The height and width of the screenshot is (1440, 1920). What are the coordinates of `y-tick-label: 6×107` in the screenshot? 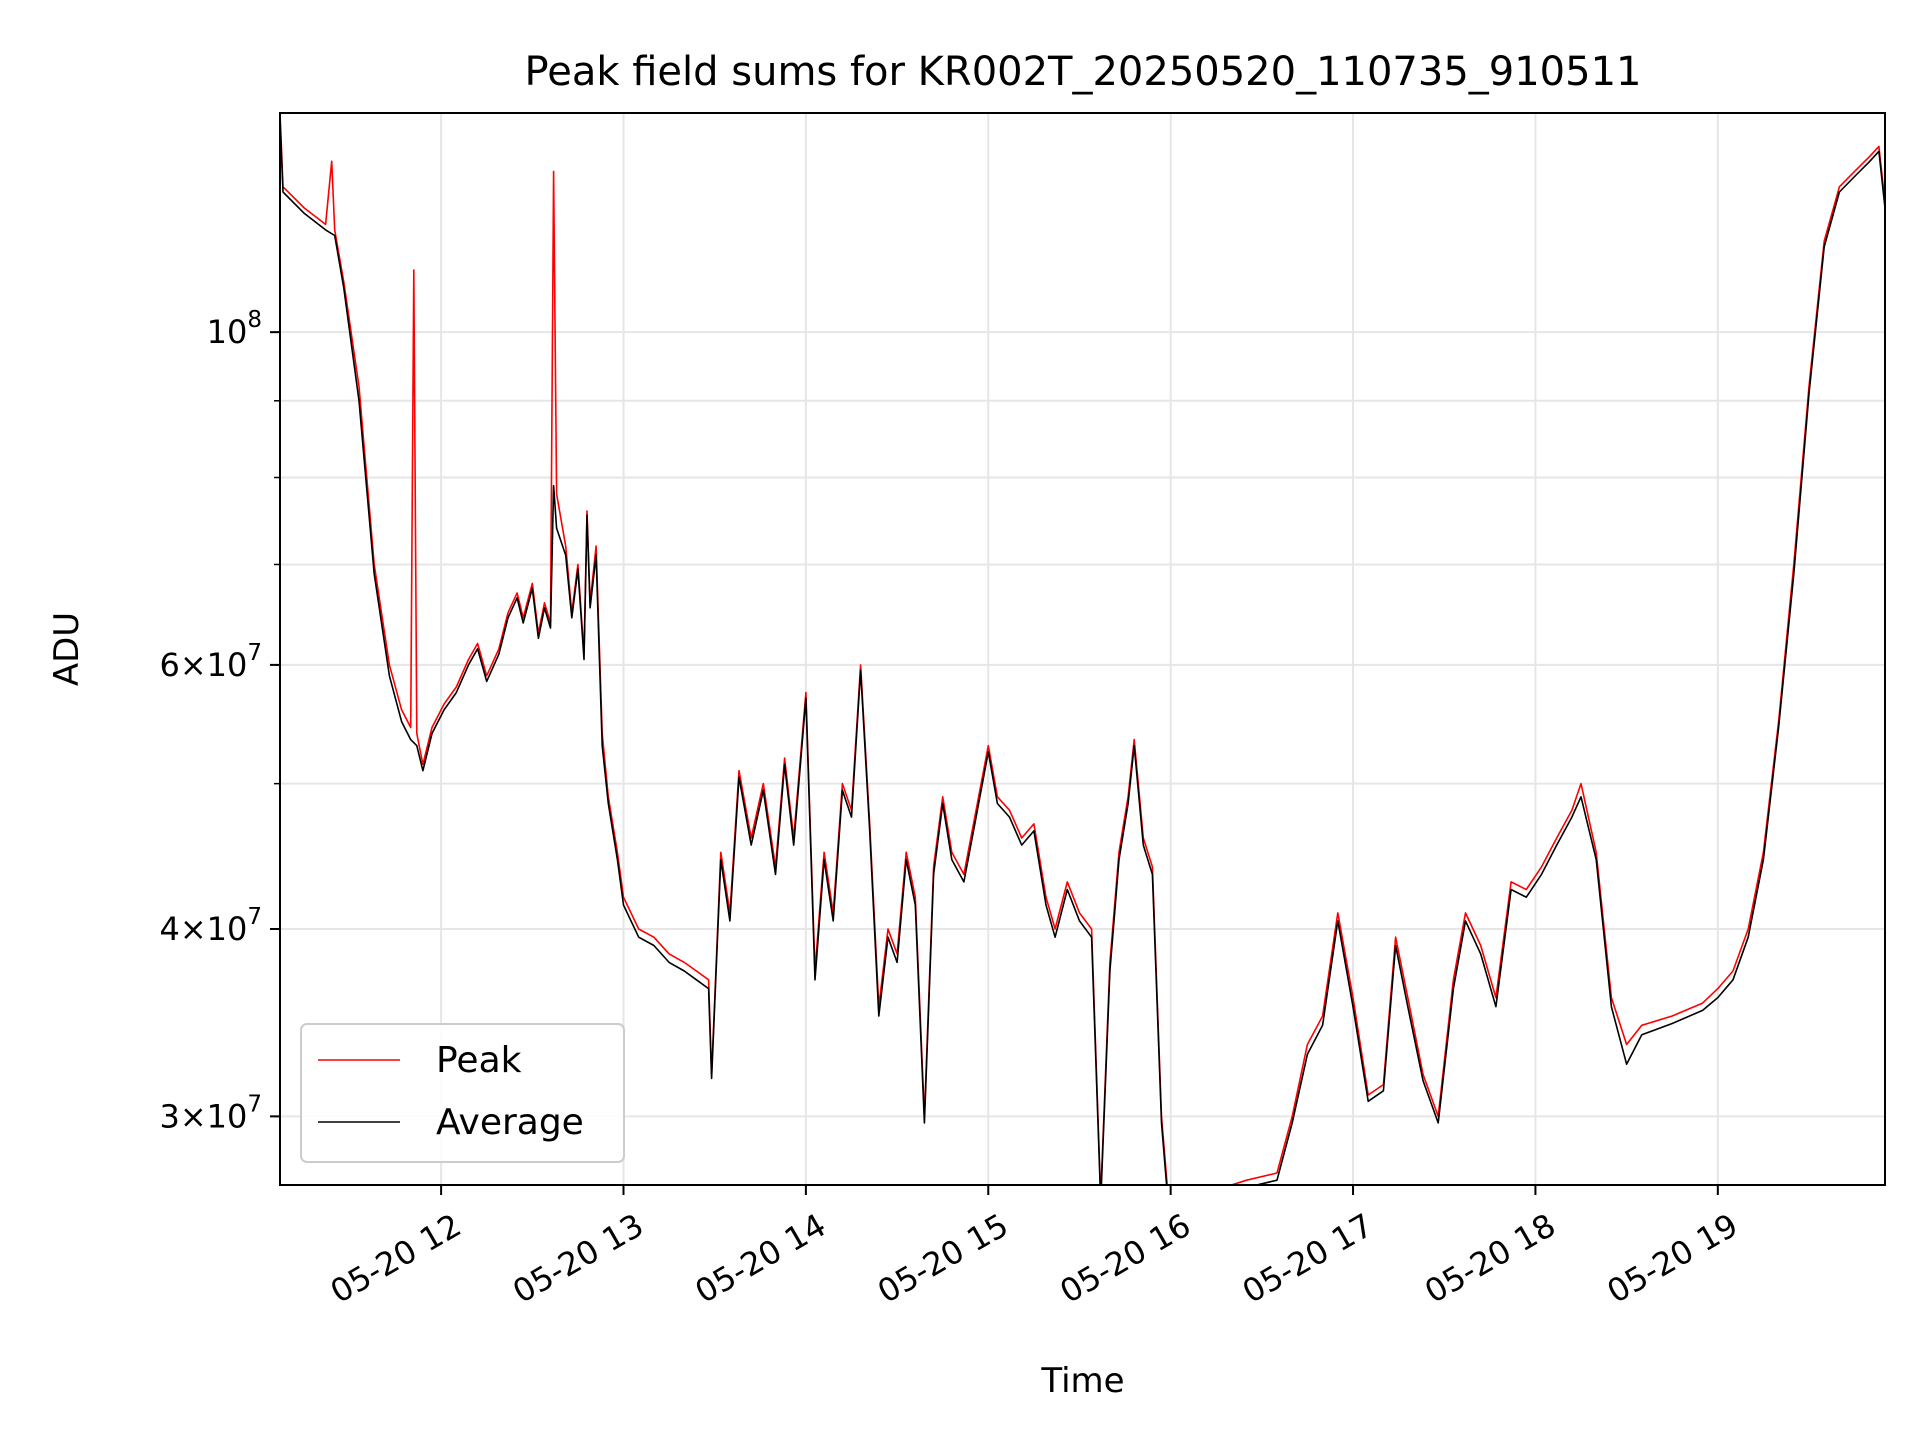 It's located at (210, 662).